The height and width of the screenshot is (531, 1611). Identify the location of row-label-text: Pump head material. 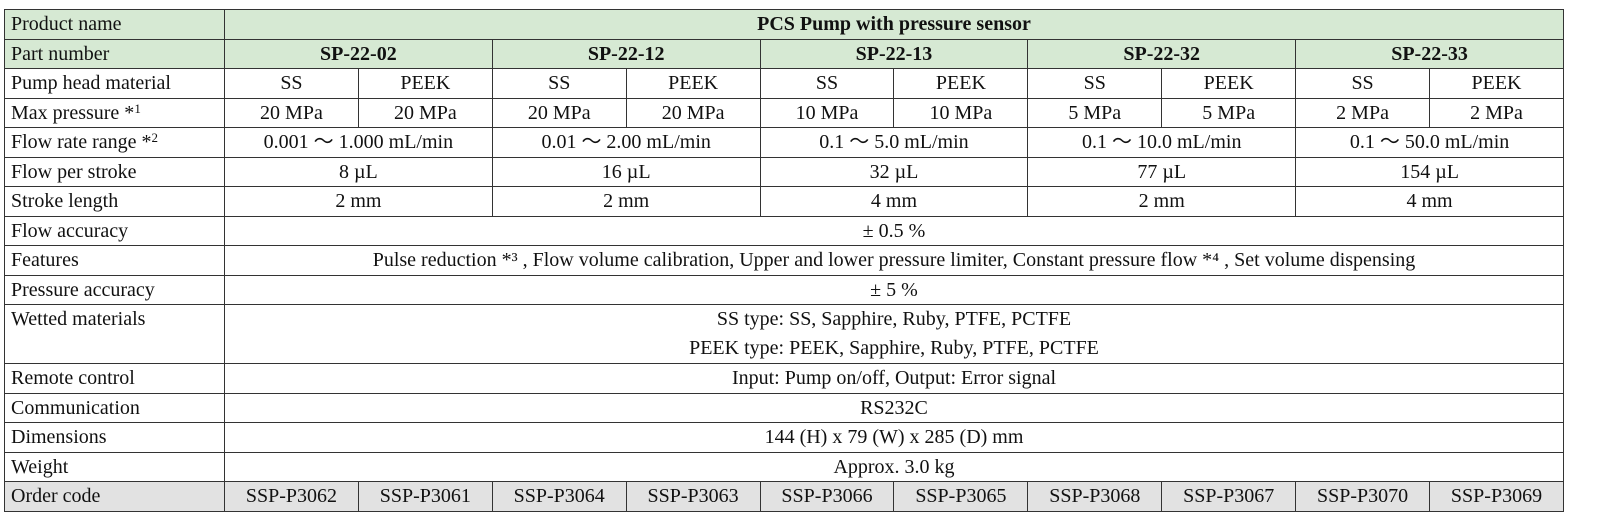
(91, 83).